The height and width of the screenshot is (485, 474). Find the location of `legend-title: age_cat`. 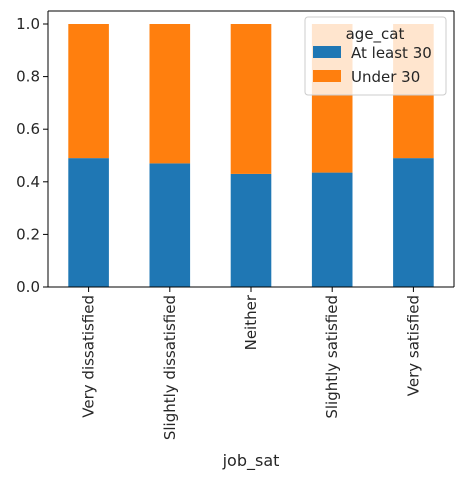

legend-title: age_cat is located at coordinates (375, 34).